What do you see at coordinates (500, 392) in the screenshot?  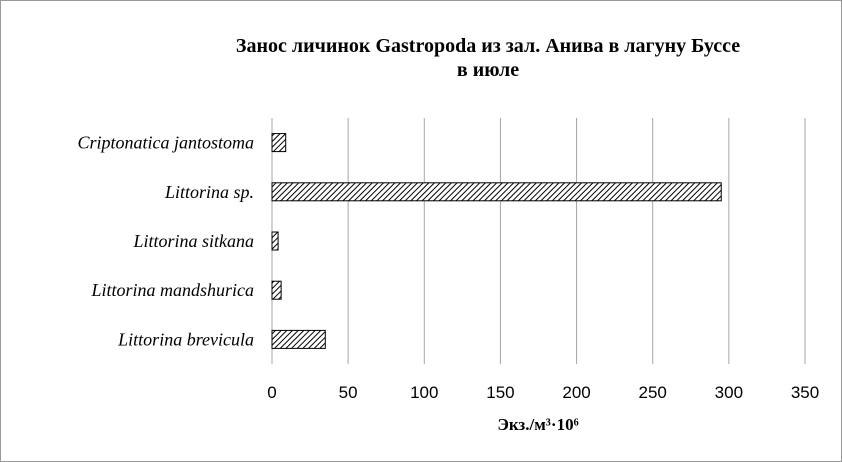 I see `x-tick-label: 150` at bounding box center [500, 392].